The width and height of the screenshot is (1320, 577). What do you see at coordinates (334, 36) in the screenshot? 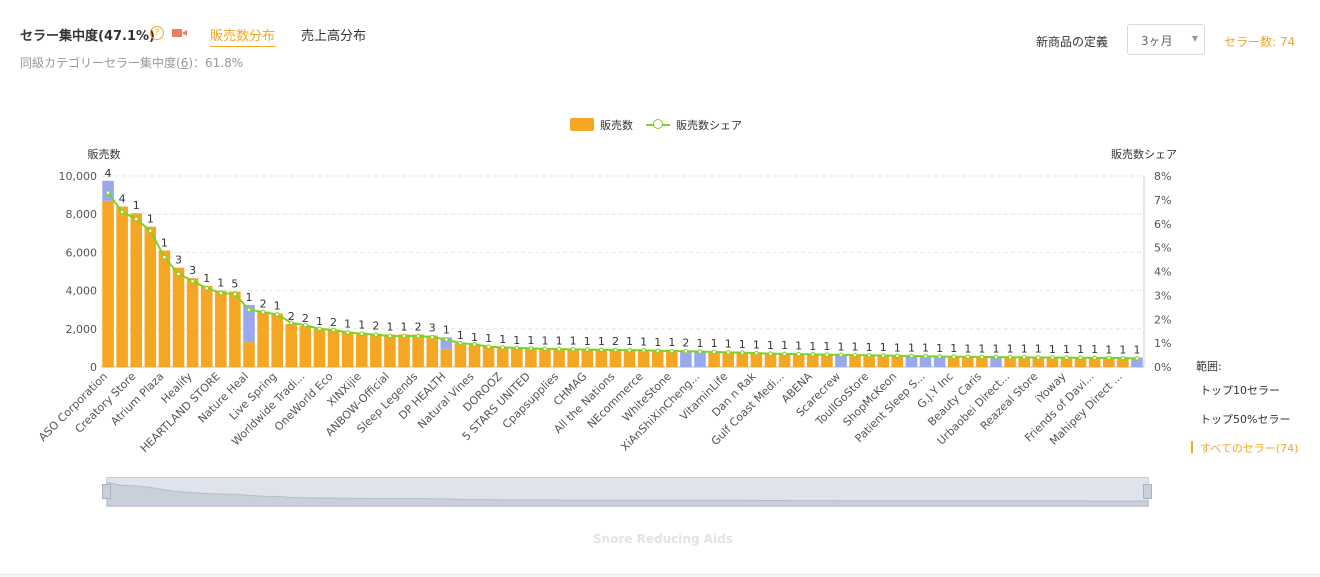
I see `tab-revenue-distribution: 売上高分布` at bounding box center [334, 36].